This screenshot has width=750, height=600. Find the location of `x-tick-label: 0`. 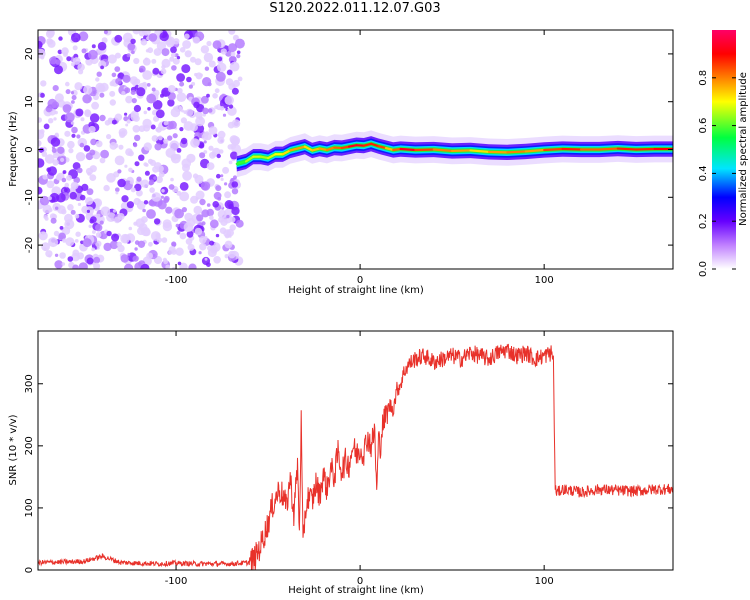

x-tick-label: 0 is located at coordinates (360, 581).